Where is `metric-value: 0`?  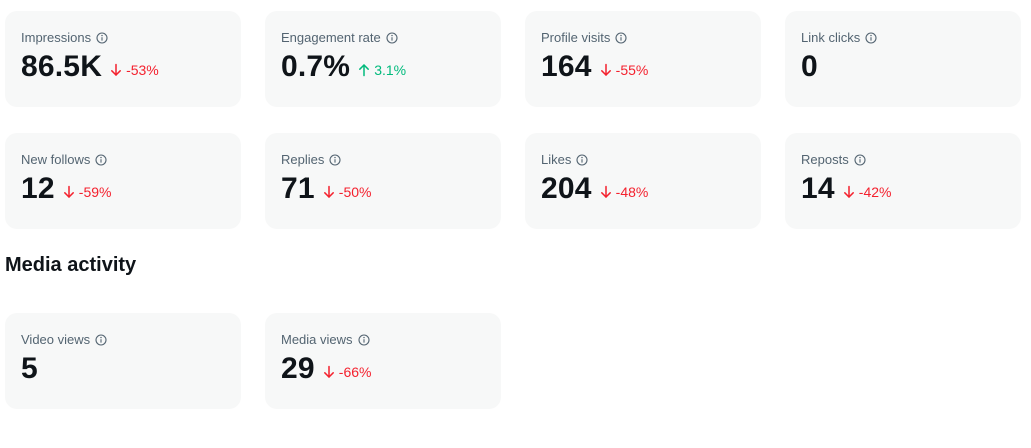
metric-value: 0 is located at coordinates (809, 66).